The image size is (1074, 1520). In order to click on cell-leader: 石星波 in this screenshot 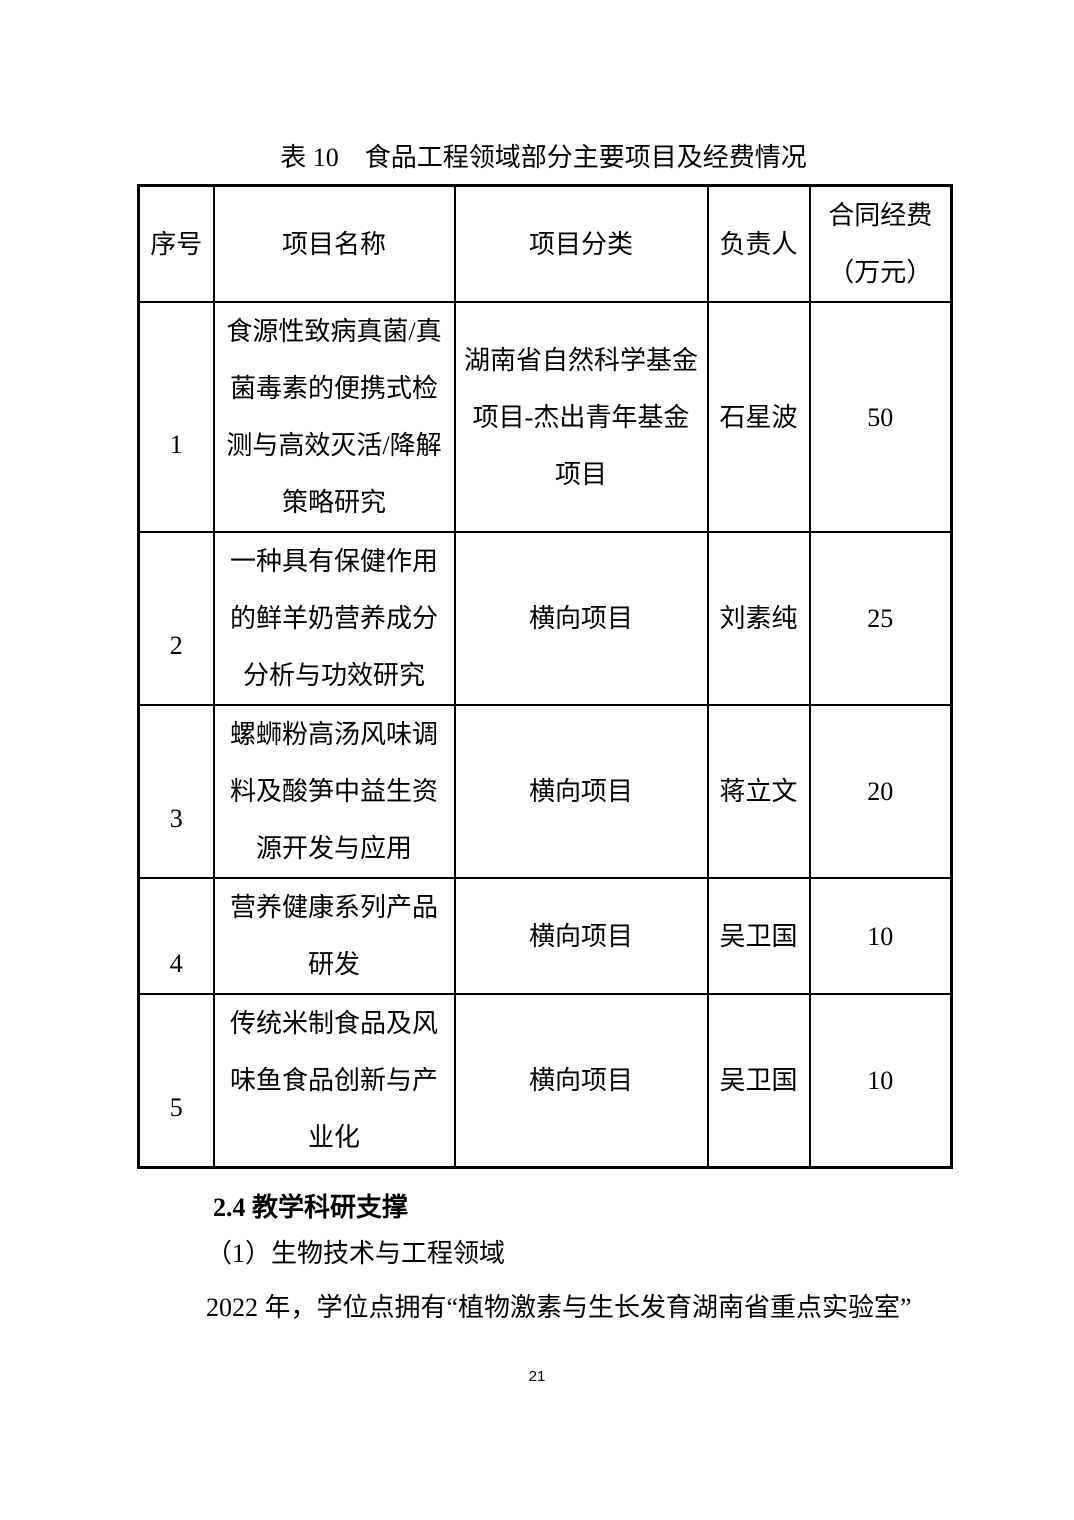, I will do `click(758, 417)`.